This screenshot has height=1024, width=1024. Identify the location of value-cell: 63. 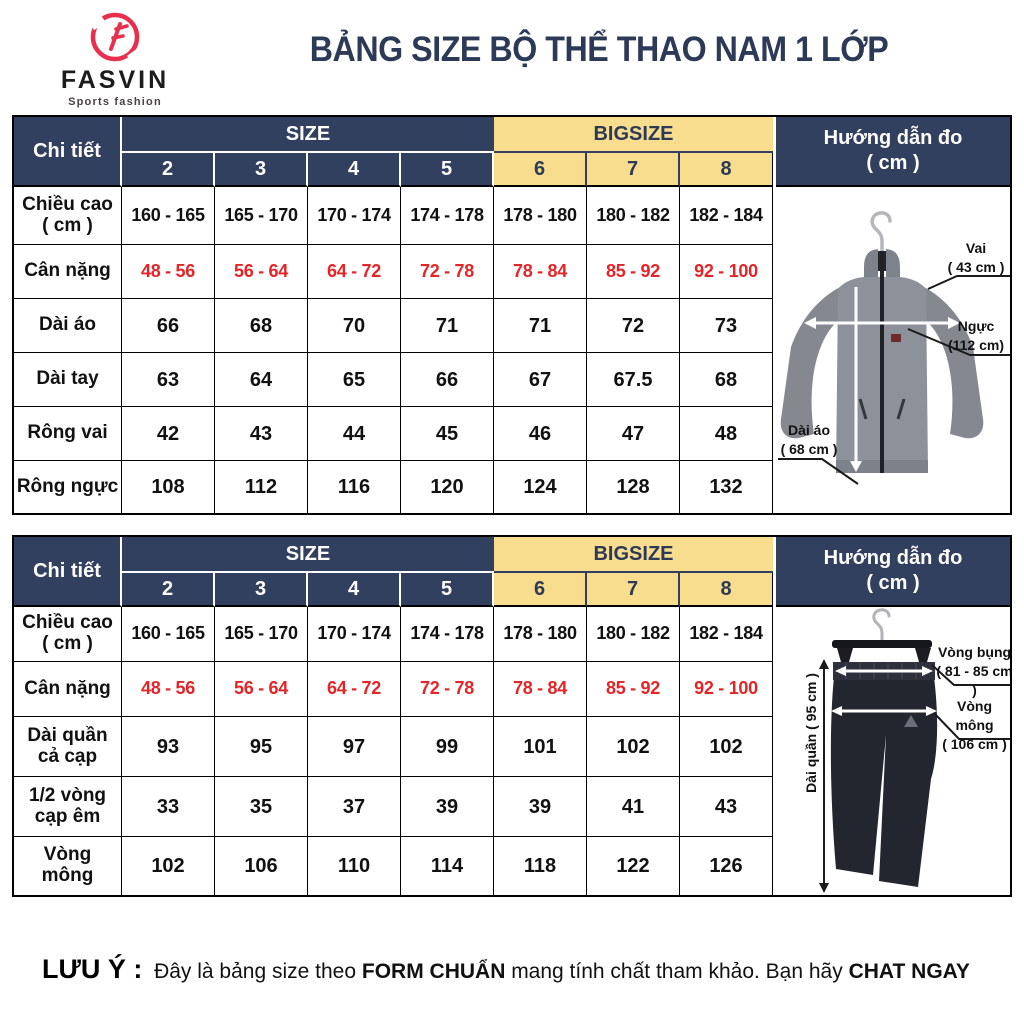
(168, 380).